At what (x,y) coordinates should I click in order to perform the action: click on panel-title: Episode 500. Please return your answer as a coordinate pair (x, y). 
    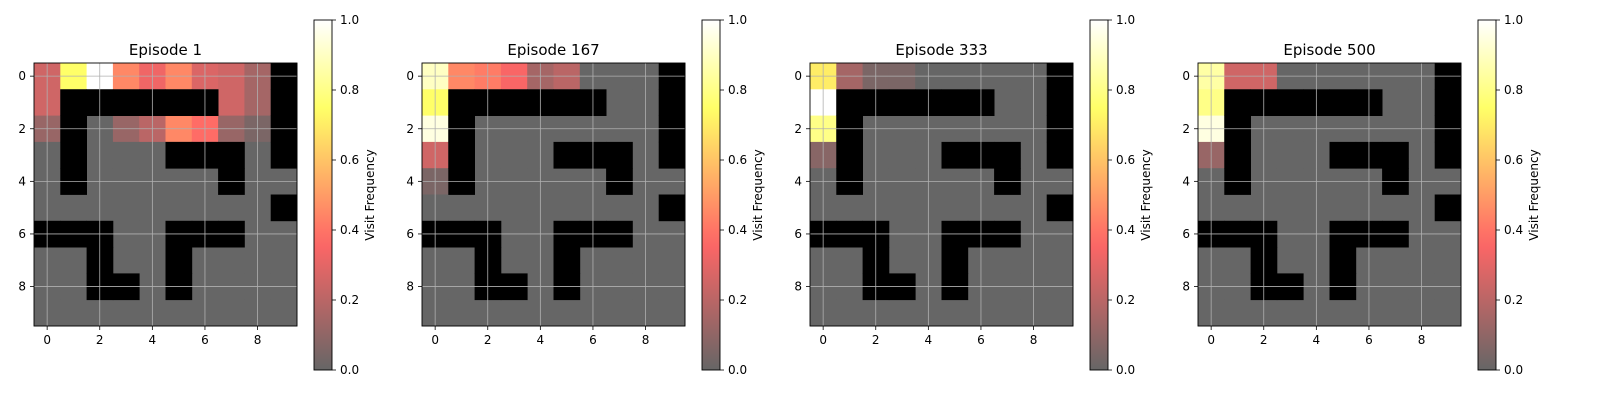
    Looking at the image, I should click on (1329, 50).